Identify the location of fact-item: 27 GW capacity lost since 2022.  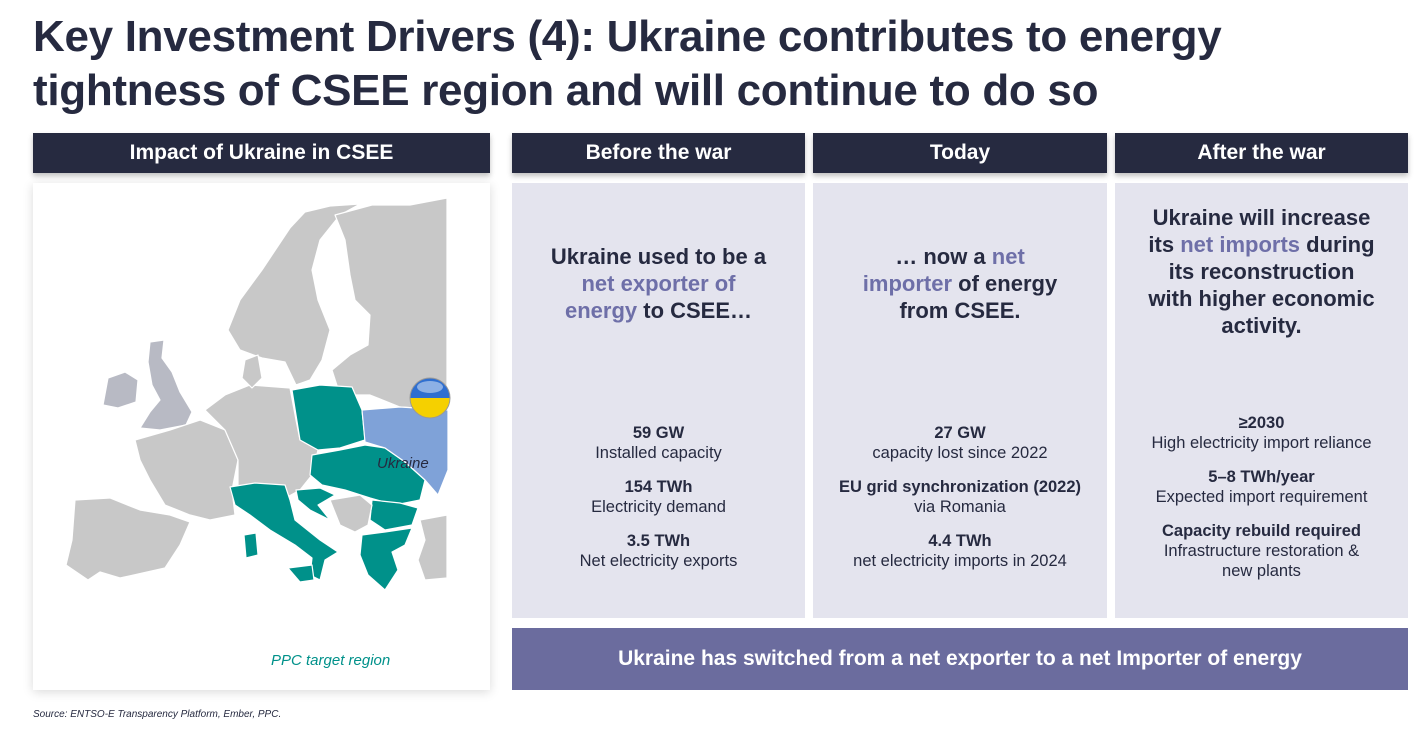
(960, 443).